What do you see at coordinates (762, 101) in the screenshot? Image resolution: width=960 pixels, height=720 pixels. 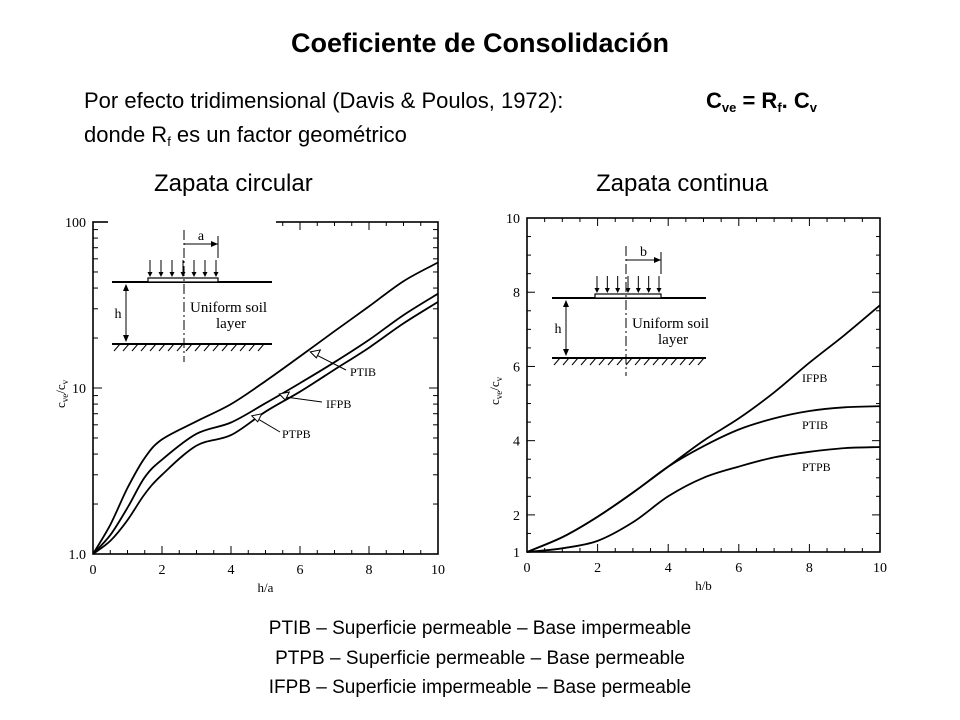 I see `formula: Cve = Rf. Cv` at bounding box center [762, 101].